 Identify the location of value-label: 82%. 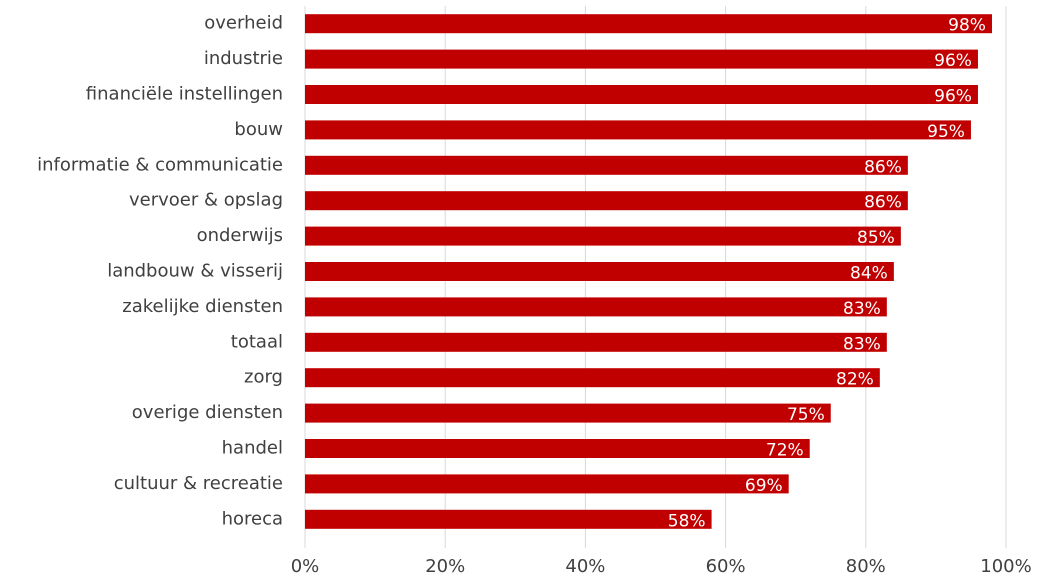
(855, 380).